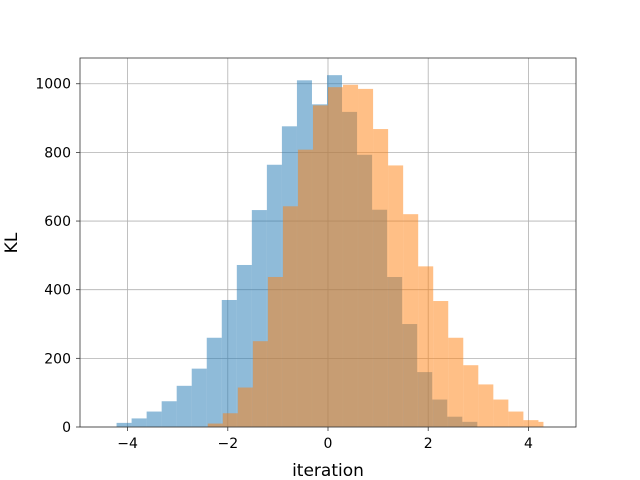 This screenshot has height=480, width=640. What do you see at coordinates (53, 85) in the screenshot?
I see `y-tick-label: 1000` at bounding box center [53, 85].